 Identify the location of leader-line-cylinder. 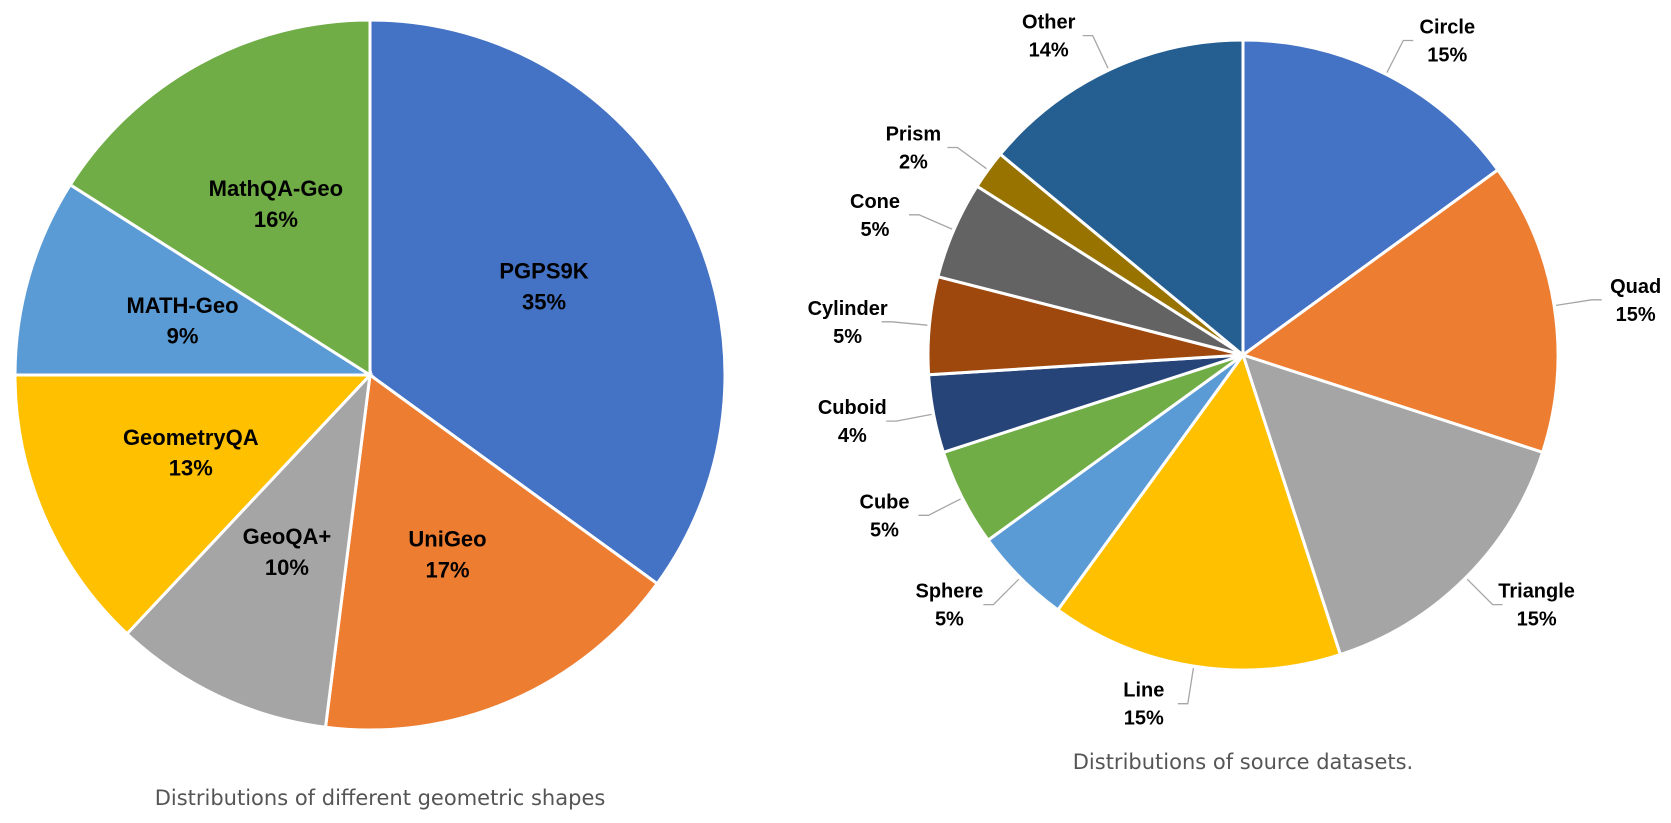
(904, 323).